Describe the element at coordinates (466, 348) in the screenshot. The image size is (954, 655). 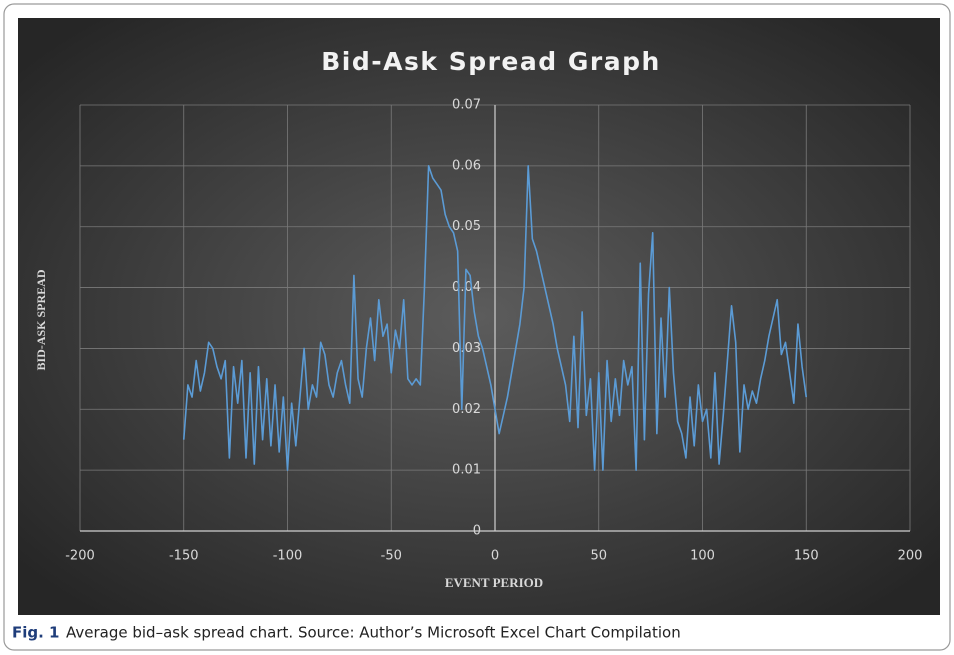
I see `y-tick-label: 0.03` at that location.